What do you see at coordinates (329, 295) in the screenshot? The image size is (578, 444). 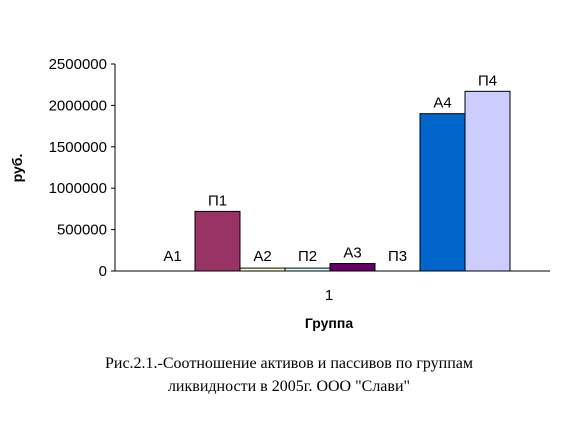 I see `x-tick-label: 1` at bounding box center [329, 295].